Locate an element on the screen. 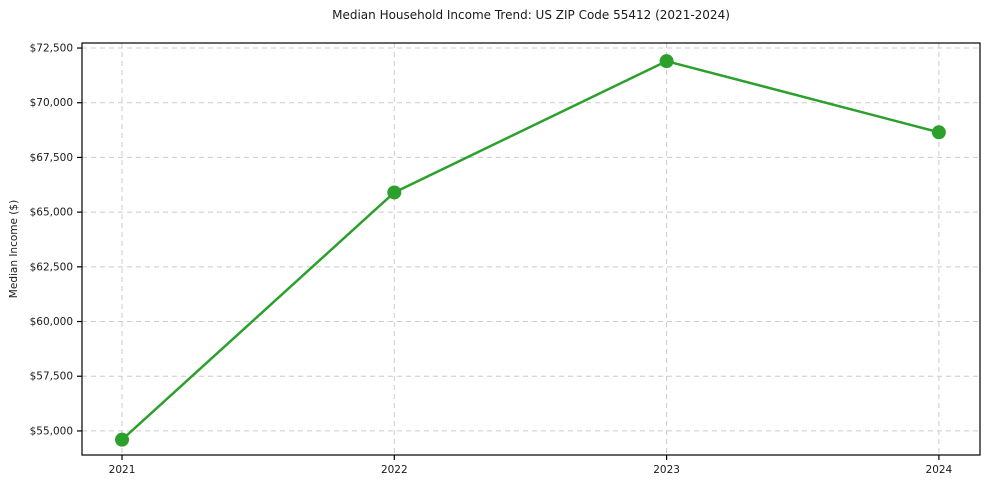  x-tick-label: 2023 is located at coordinates (666, 470).